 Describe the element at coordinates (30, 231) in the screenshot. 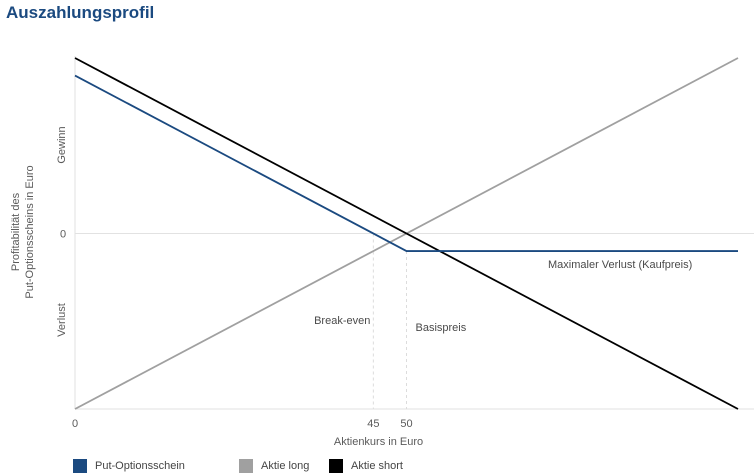

I see `y-axis-label-line2: Put-Optionsscheins in Euro` at that location.